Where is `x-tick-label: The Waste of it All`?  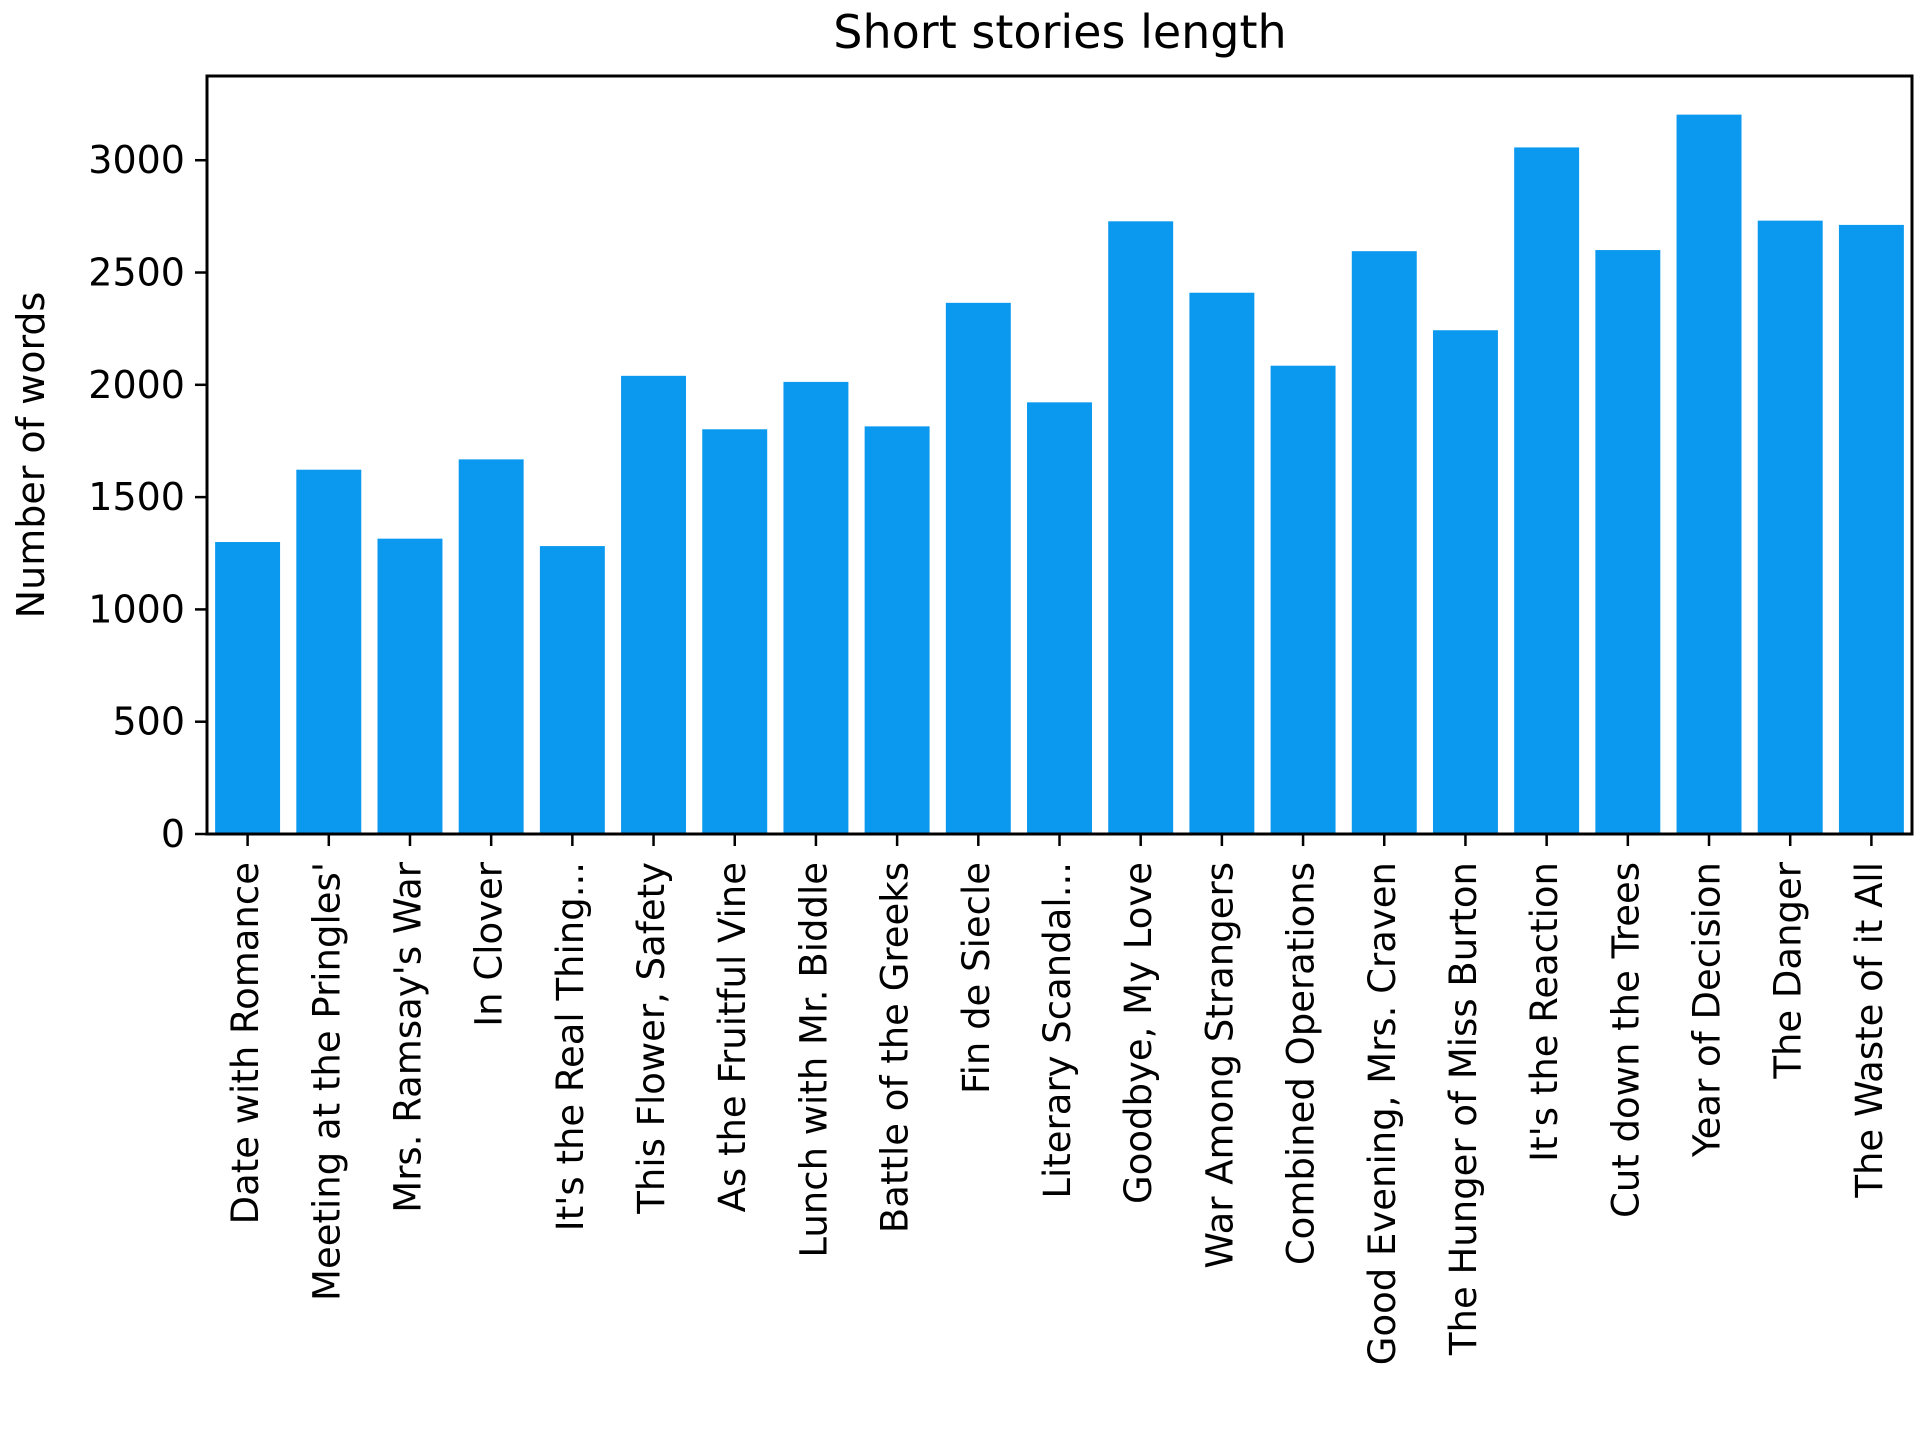
x-tick-label: The Waste of it All is located at coordinates (1869, 1030).